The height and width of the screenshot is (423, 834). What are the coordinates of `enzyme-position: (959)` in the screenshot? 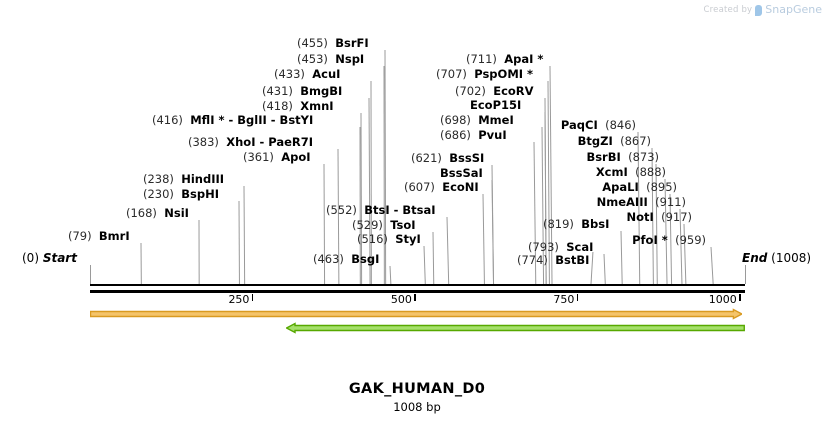 It's located at (686, 240).